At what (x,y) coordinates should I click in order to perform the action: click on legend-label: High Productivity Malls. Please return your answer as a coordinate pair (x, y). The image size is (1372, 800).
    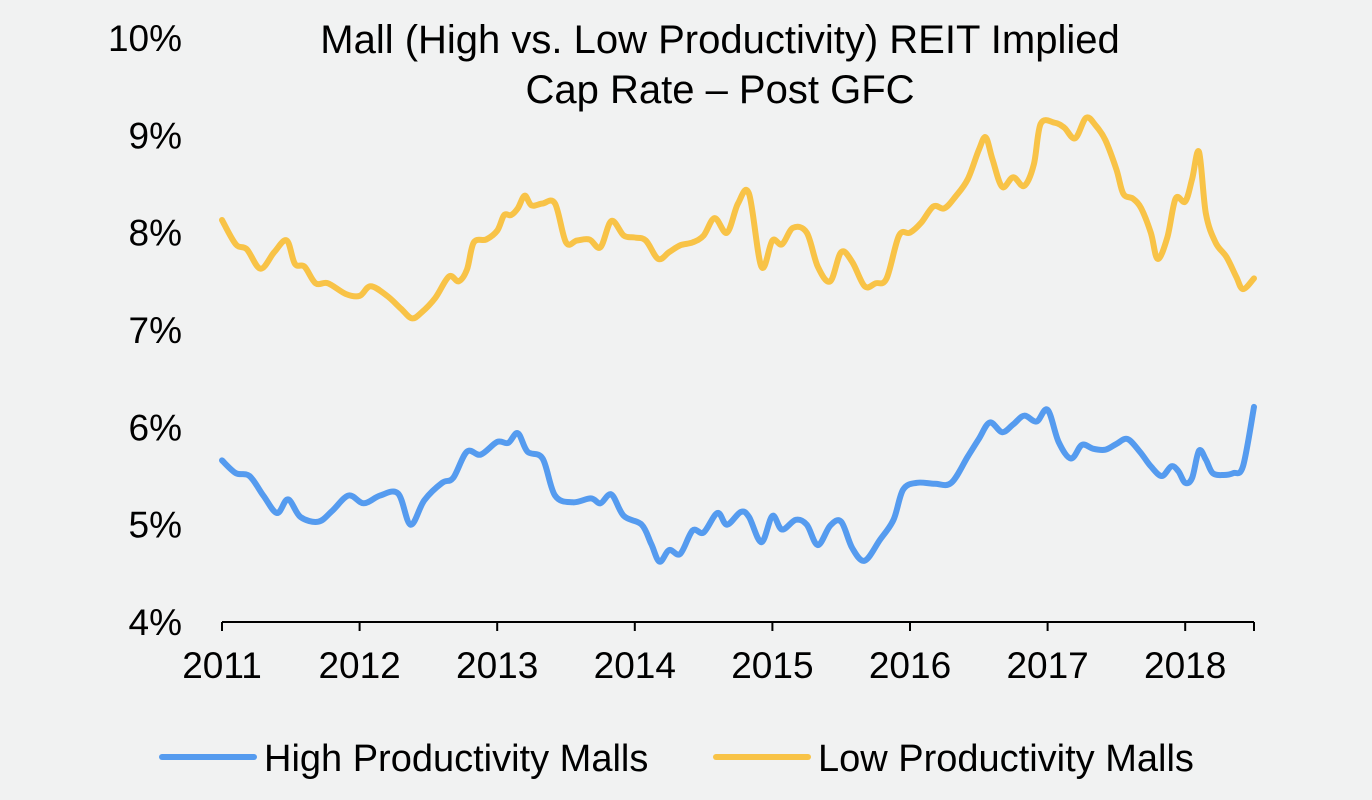
    Looking at the image, I should click on (456, 759).